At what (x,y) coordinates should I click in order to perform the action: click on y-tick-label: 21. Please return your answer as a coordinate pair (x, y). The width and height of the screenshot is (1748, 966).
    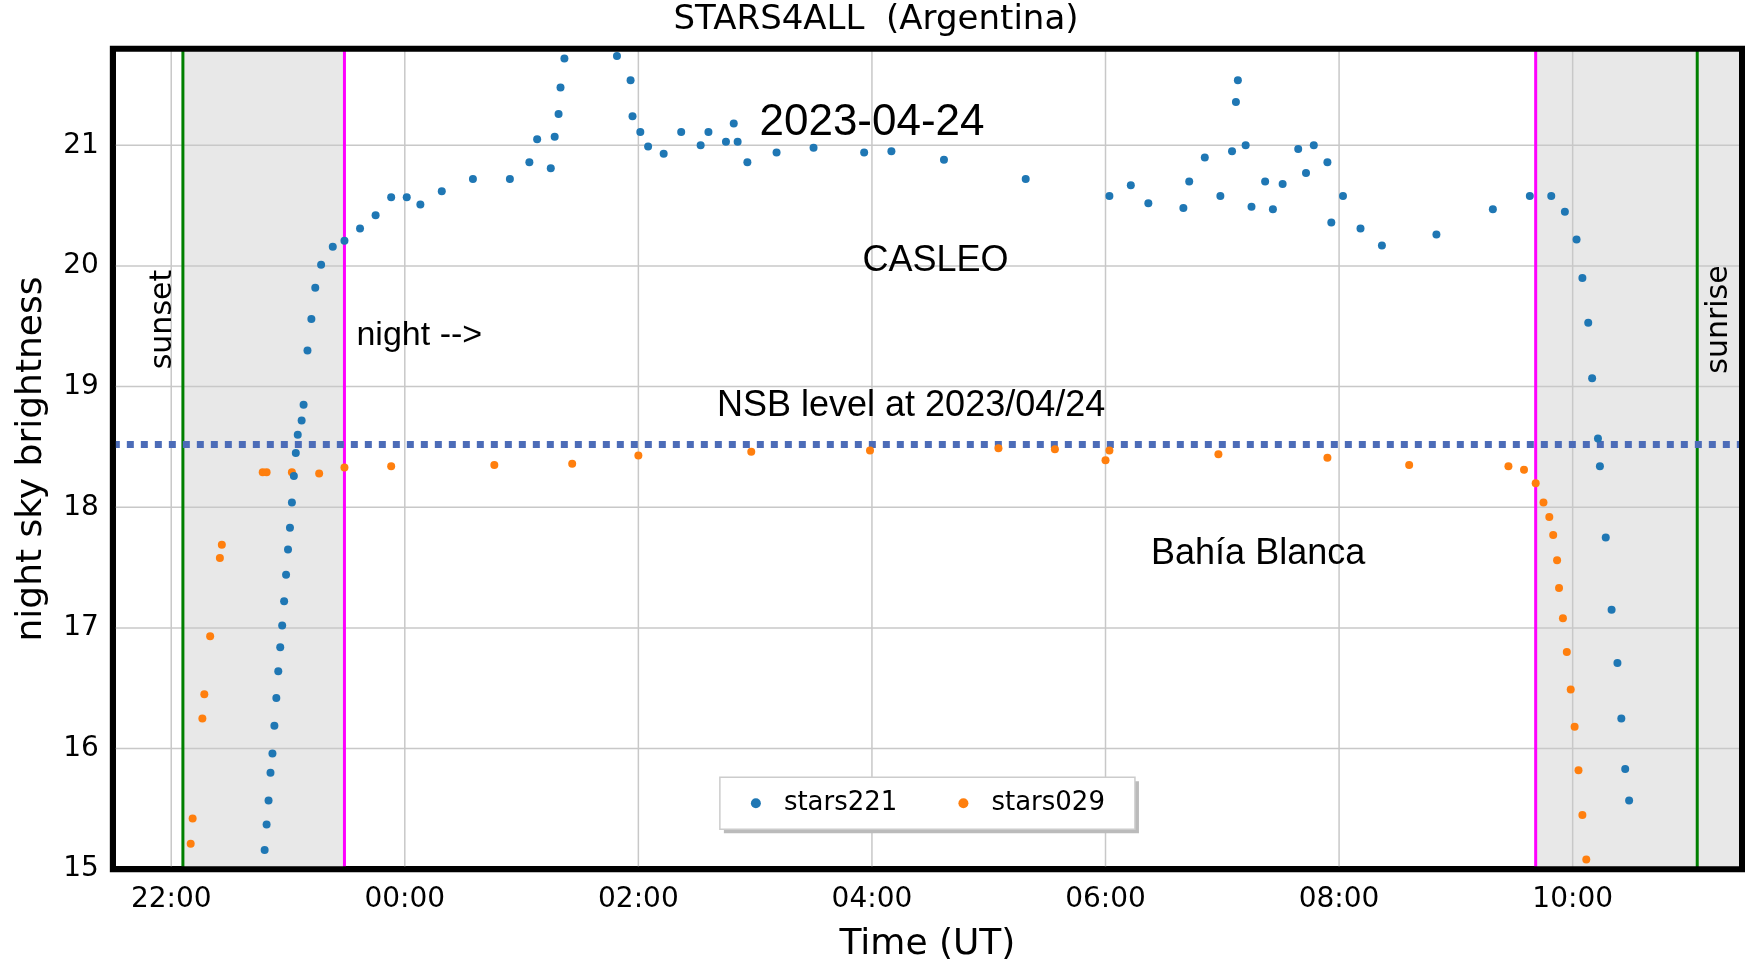
    Looking at the image, I should click on (81, 143).